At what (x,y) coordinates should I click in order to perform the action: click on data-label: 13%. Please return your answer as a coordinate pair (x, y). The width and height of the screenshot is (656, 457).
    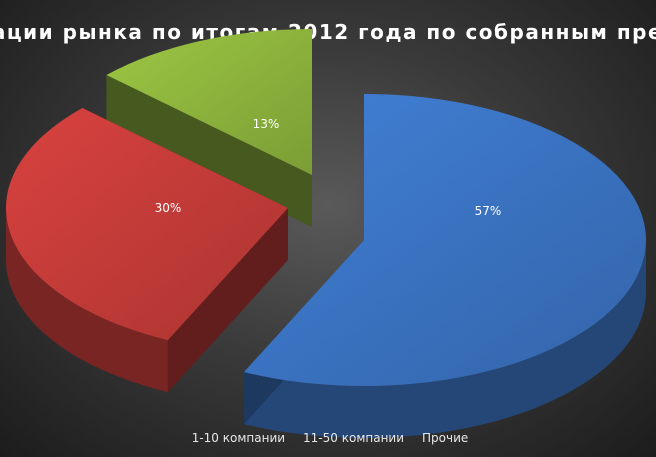
    Looking at the image, I should click on (266, 124).